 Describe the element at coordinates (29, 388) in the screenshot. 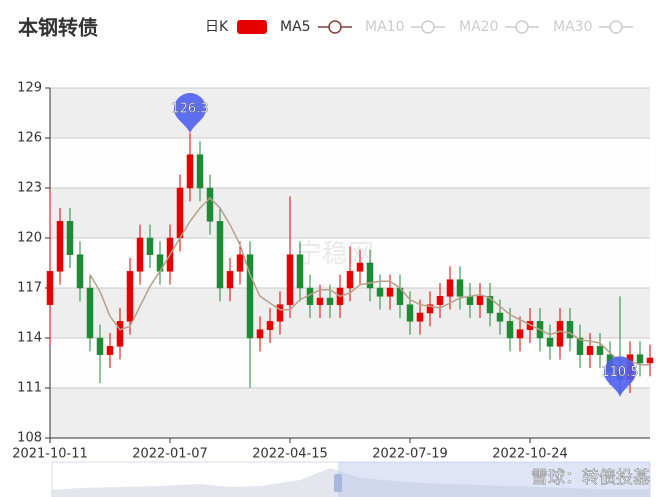

I see `y-tick-label: 111` at that location.